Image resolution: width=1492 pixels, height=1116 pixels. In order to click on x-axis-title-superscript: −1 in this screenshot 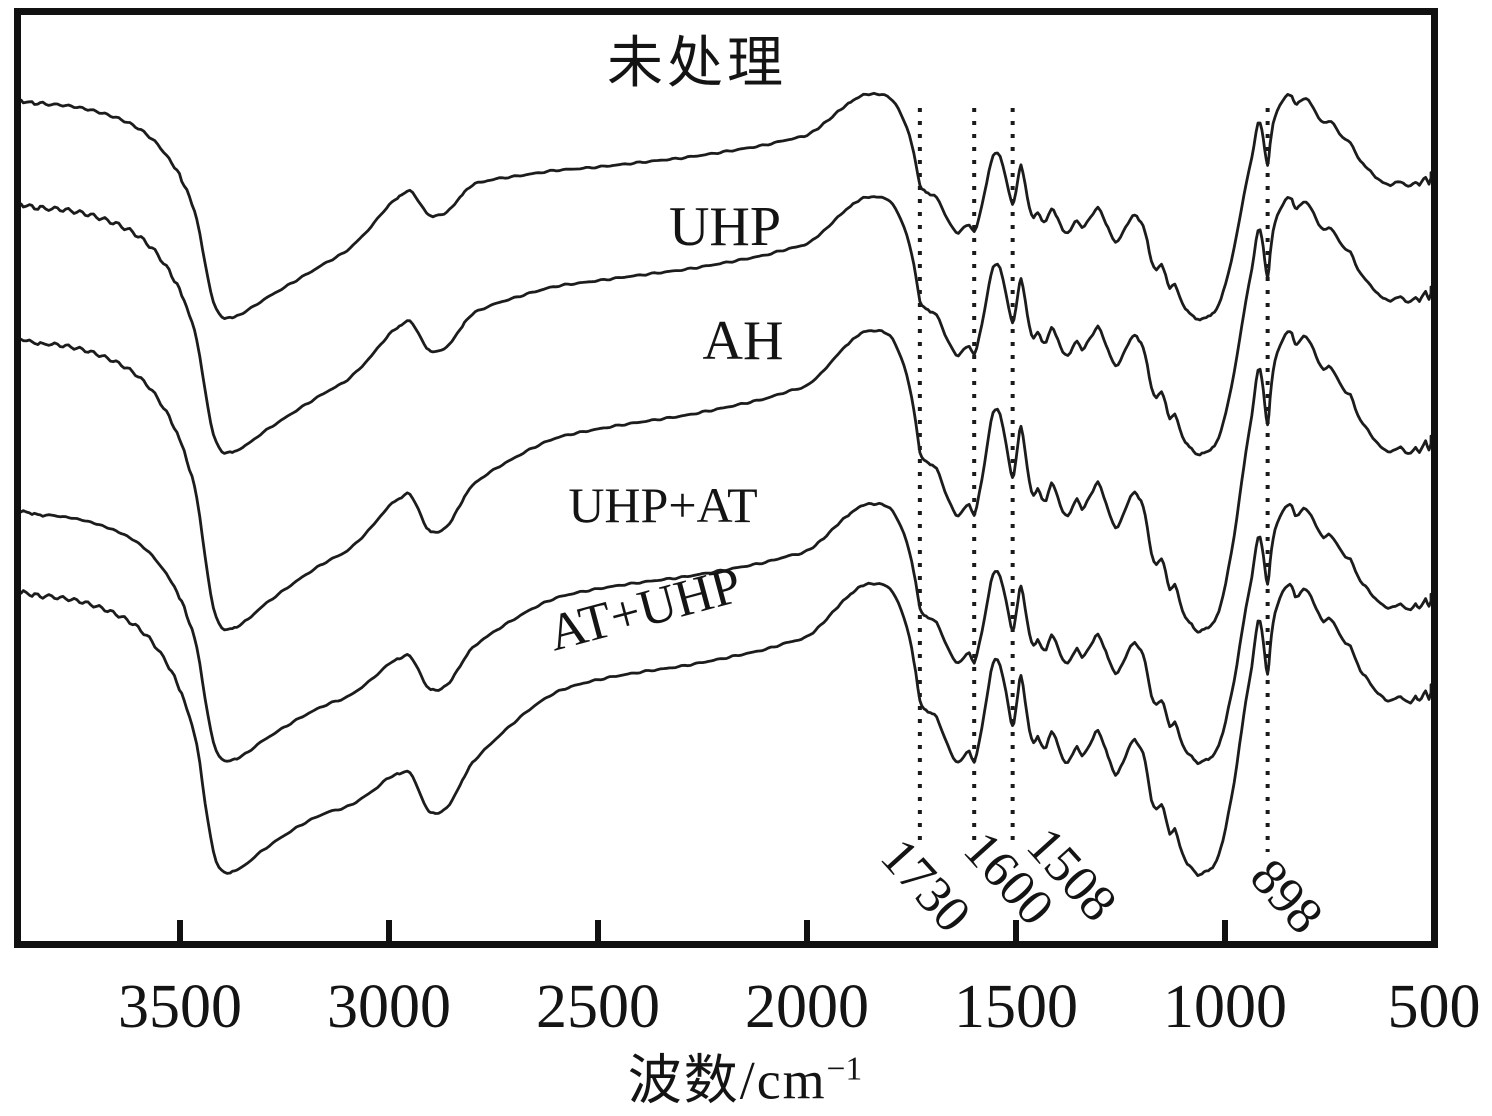, I will do `click(844, 1069)`.